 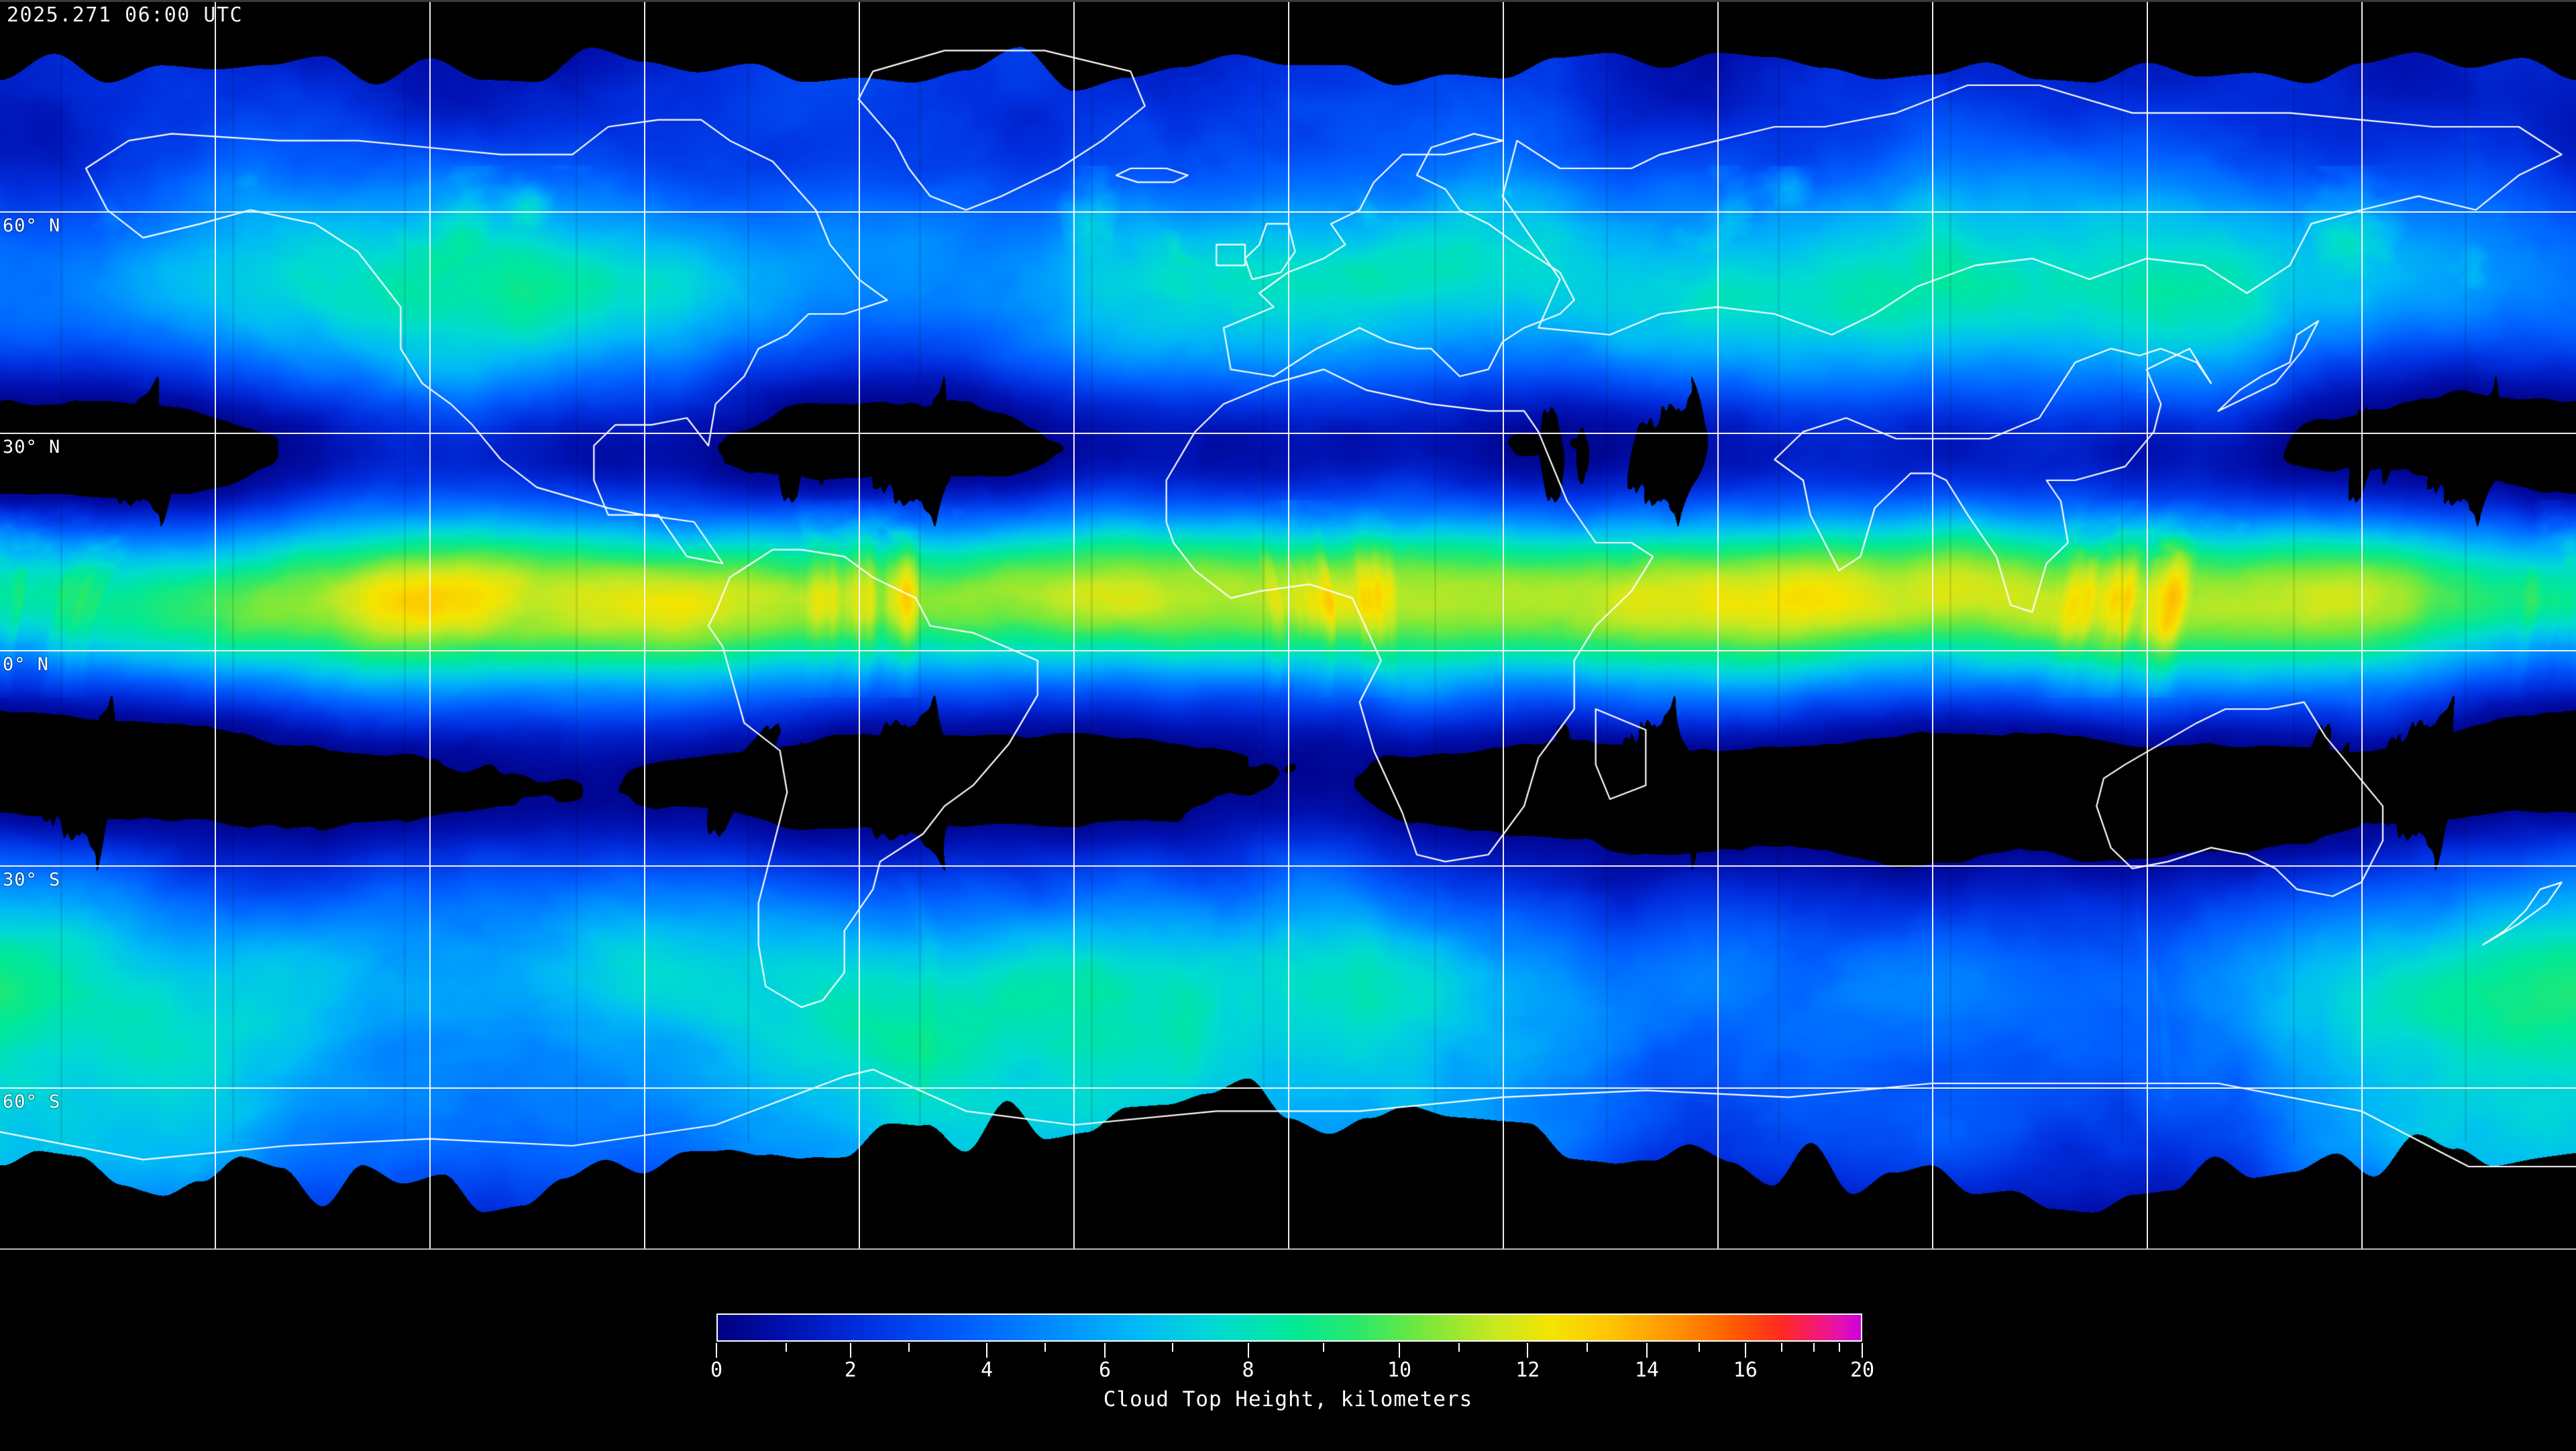 I want to click on lat-label-60S: 60° S, so click(x=32, y=1101).